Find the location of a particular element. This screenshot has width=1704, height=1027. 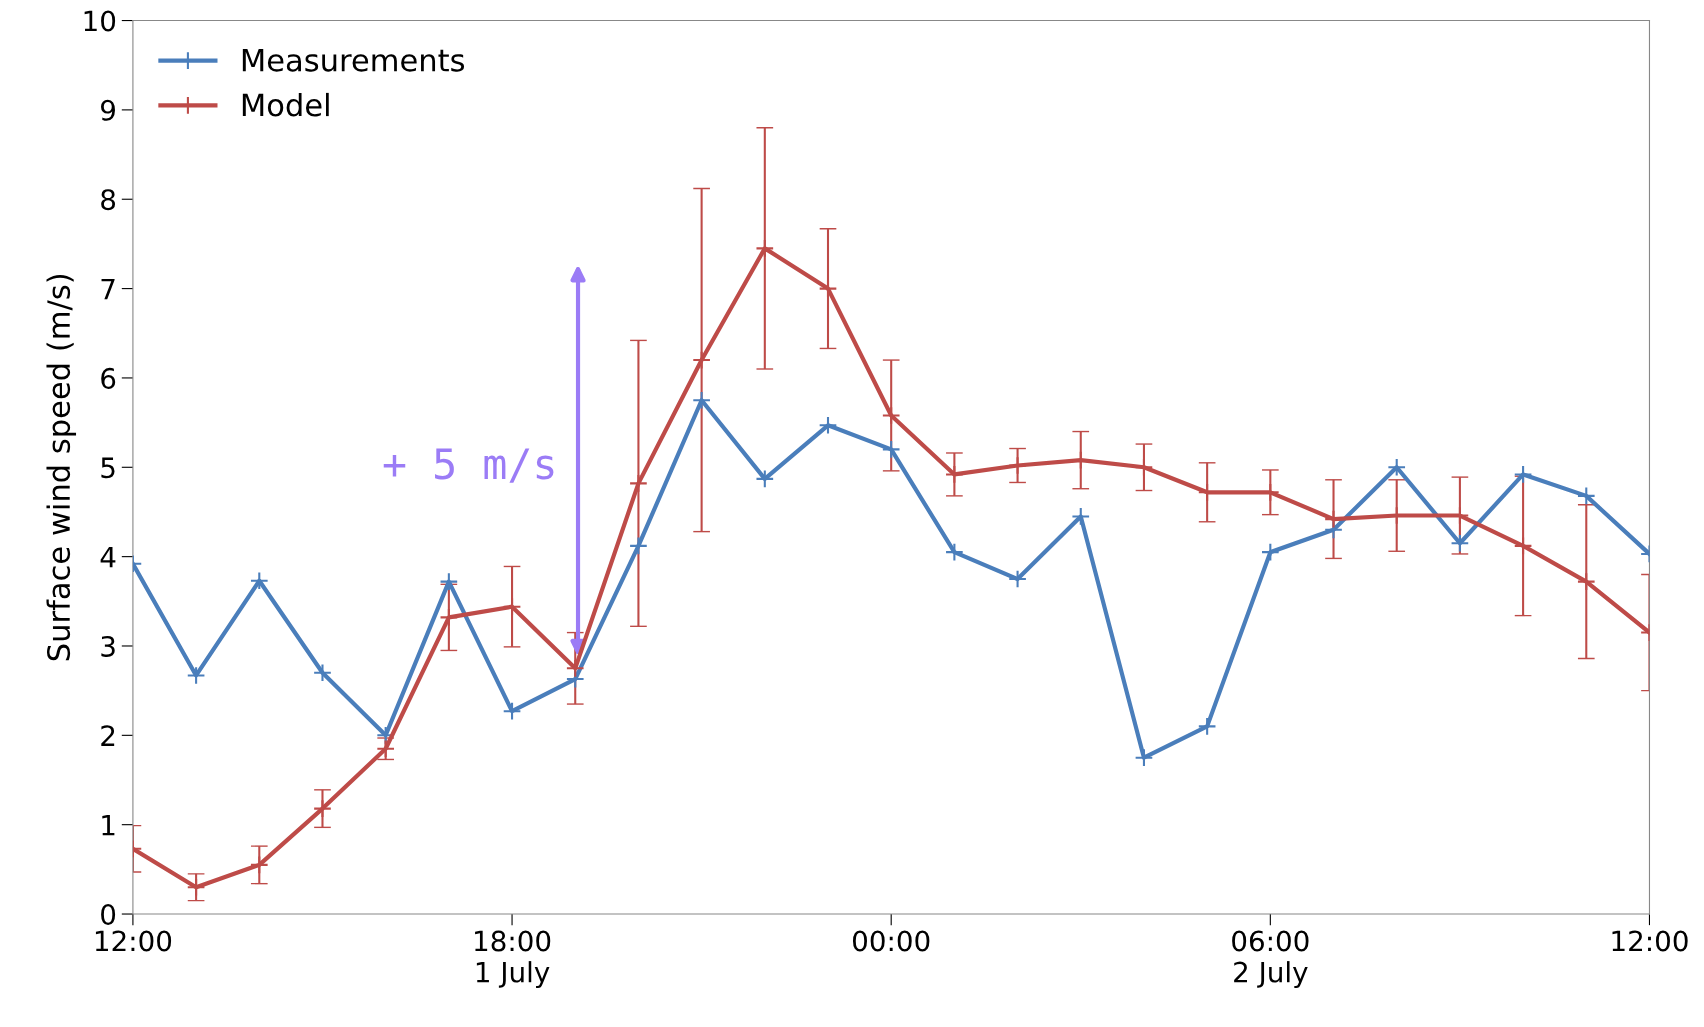

y-tick-label: 4 is located at coordinates (108, 557).